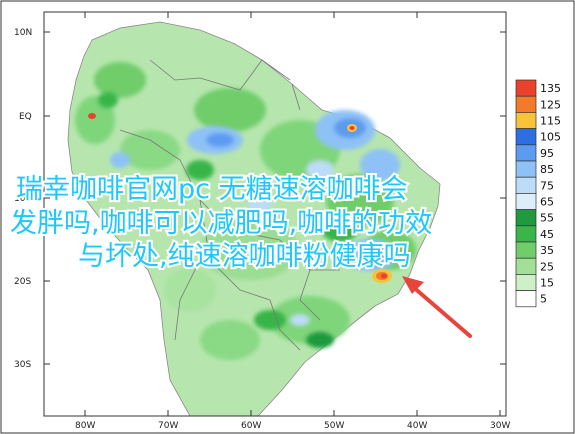 The image size is (575, 434). What do you see at coordinates (251, 426) in the screenshot?
I see `lon-label-60w: 60W` at bounding box center [251, 426].